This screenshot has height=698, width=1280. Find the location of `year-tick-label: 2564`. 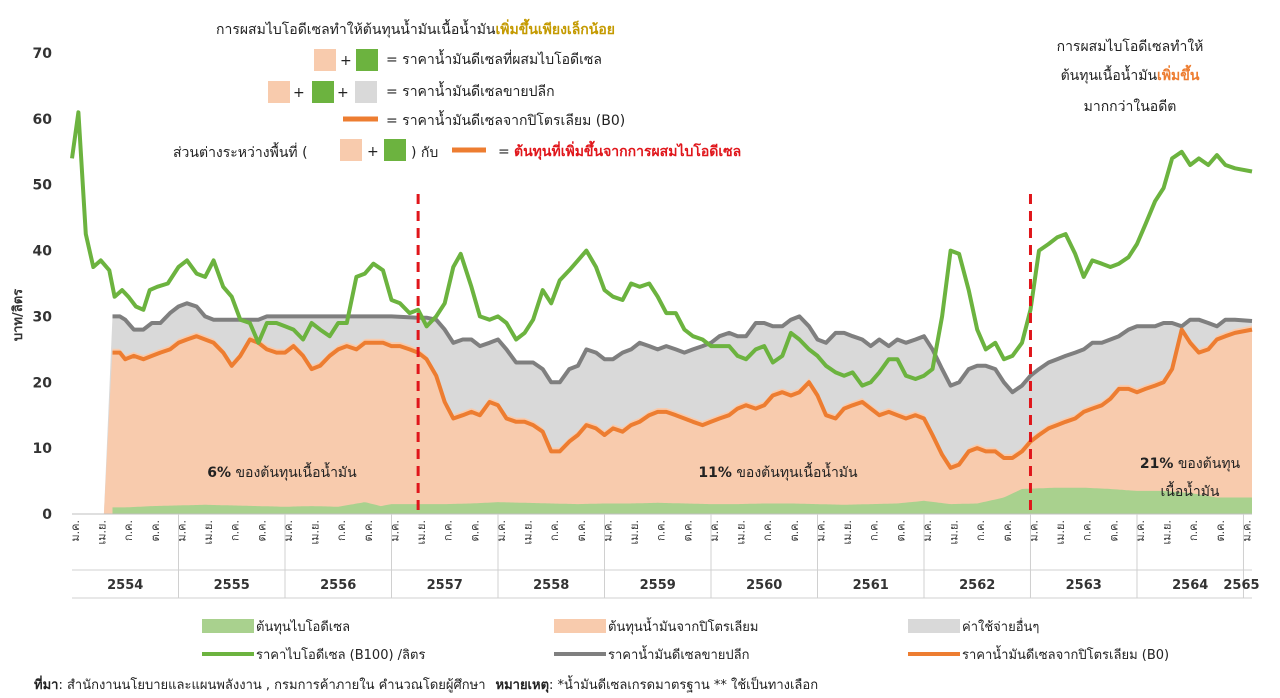

year-tick-label: 2564 is located at coordinates (1190, 585).